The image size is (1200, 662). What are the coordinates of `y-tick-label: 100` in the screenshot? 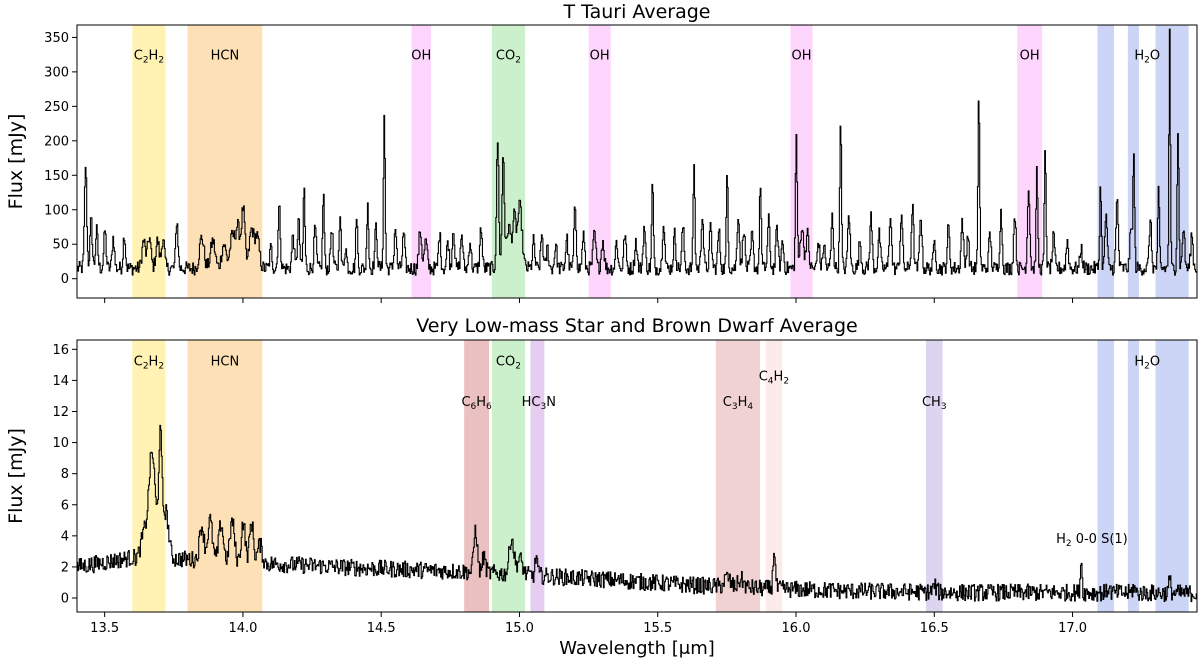 It's located at (56, 210).